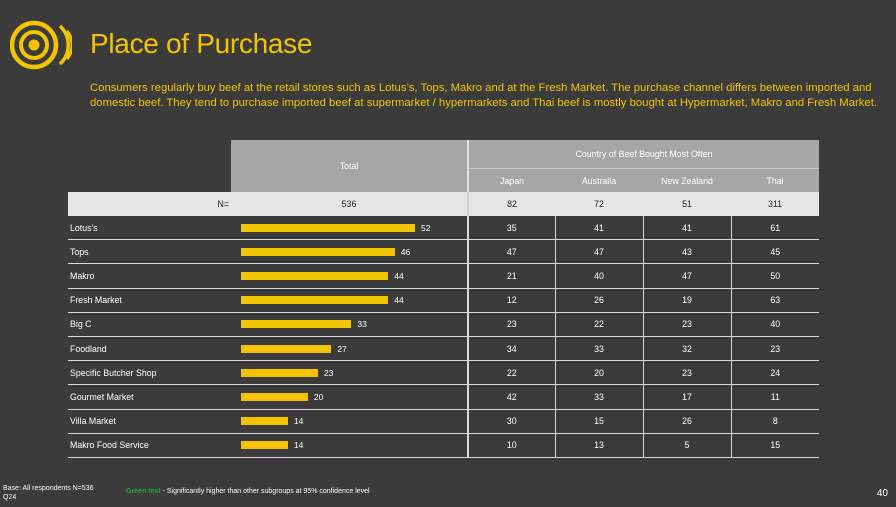  I want to click on column-header-australia: Australia, so click(599, 180).